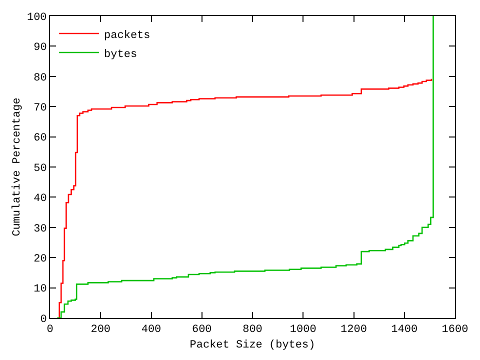 The height and width of the screenshot is (360, 480). I want to click on y-tick-label: 40, so click(40, 199).